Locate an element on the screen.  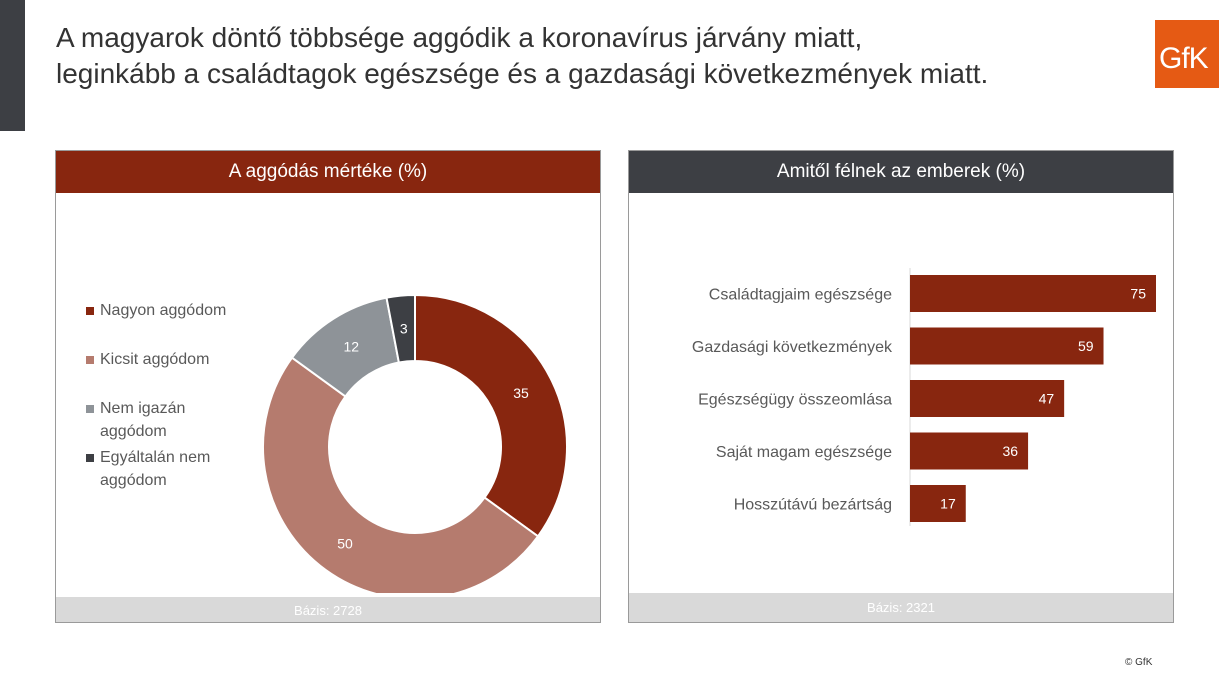
legend-label: Kicsit aggódom is located at coordinates (155, 359).